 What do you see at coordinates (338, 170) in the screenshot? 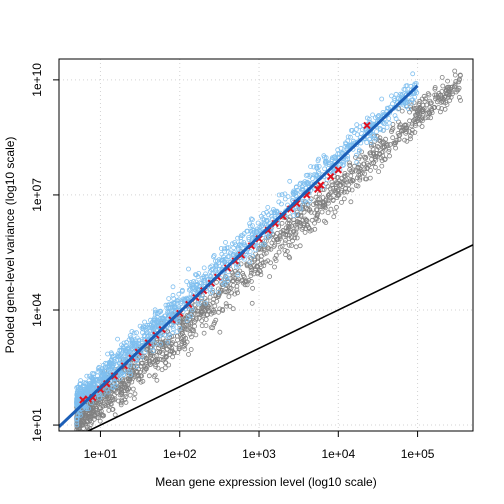
I see `red-cross-point` at bounding box center [338, 170].